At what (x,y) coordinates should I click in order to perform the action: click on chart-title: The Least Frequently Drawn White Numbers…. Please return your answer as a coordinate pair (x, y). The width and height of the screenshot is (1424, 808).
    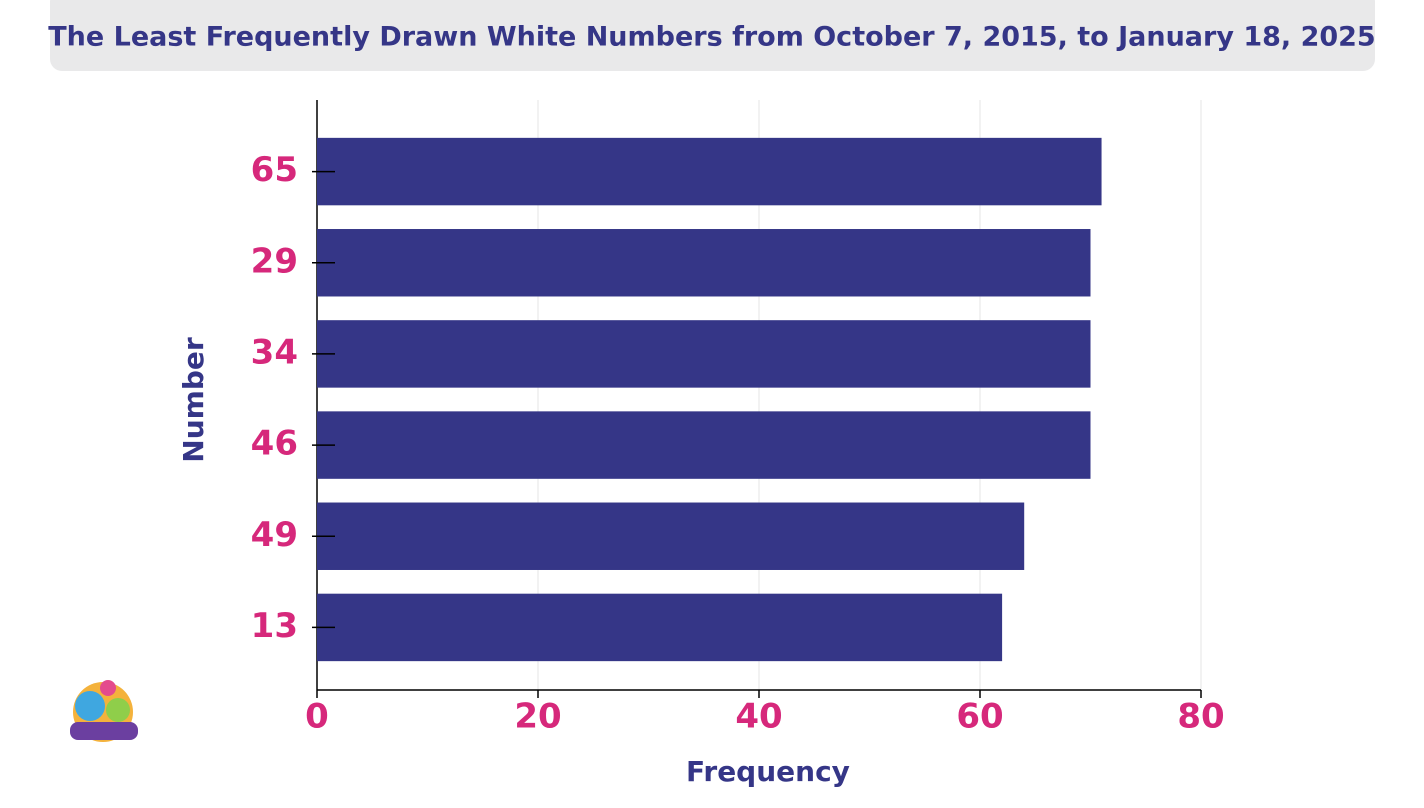
    Looking at the image, I should click on (711, 37).